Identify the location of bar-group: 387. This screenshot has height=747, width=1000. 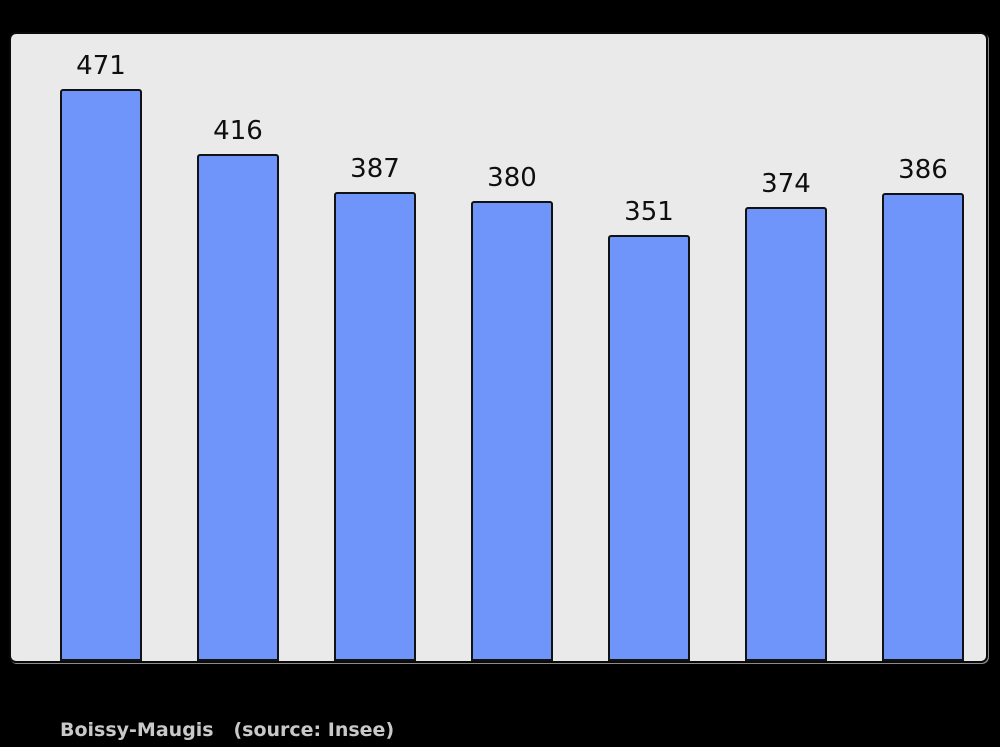
(375, 408).